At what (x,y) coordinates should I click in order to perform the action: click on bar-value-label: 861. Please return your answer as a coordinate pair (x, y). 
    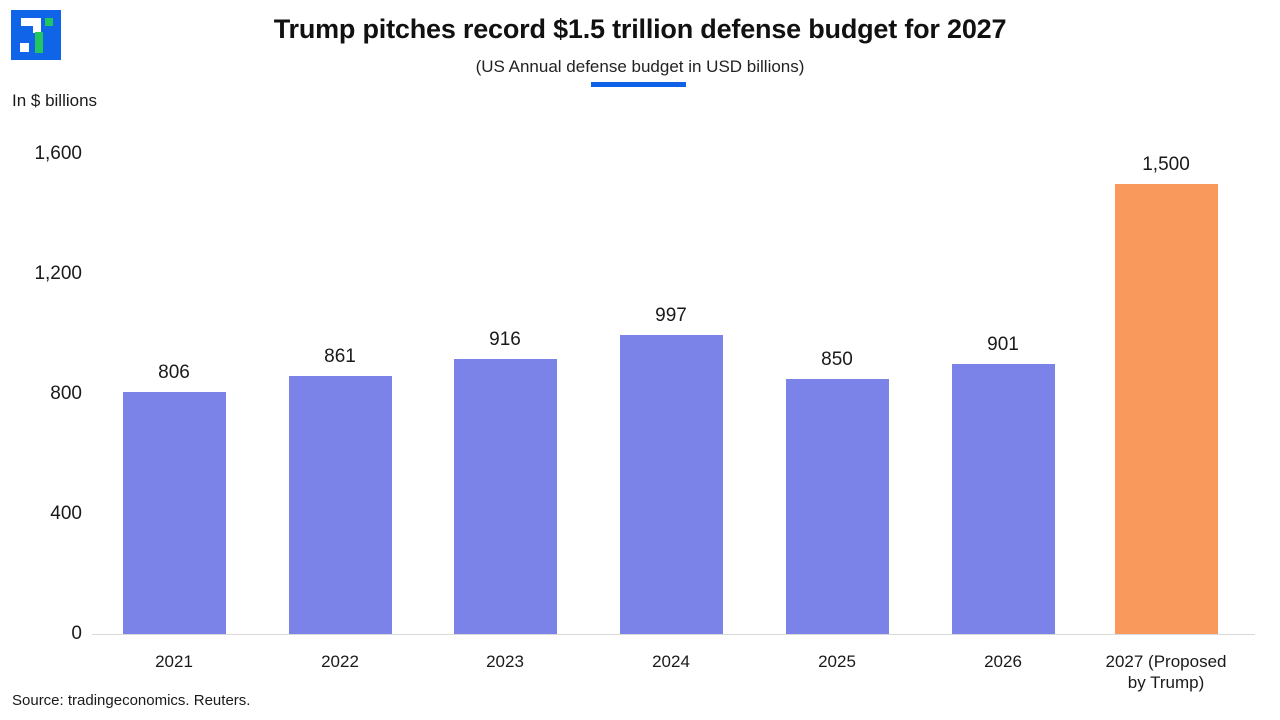
    Looking at the image, I should click on (340, 356).